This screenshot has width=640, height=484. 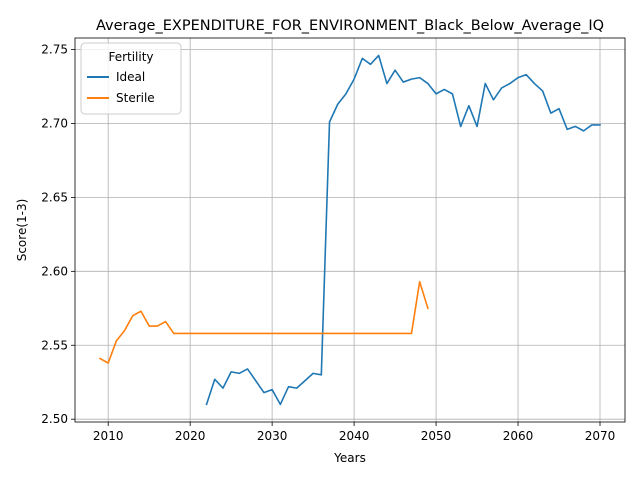 What do you see at coordinates (272, 436) in the screenshot?
I see `x-tick-label: 2030` at bounding box center [272, 436].